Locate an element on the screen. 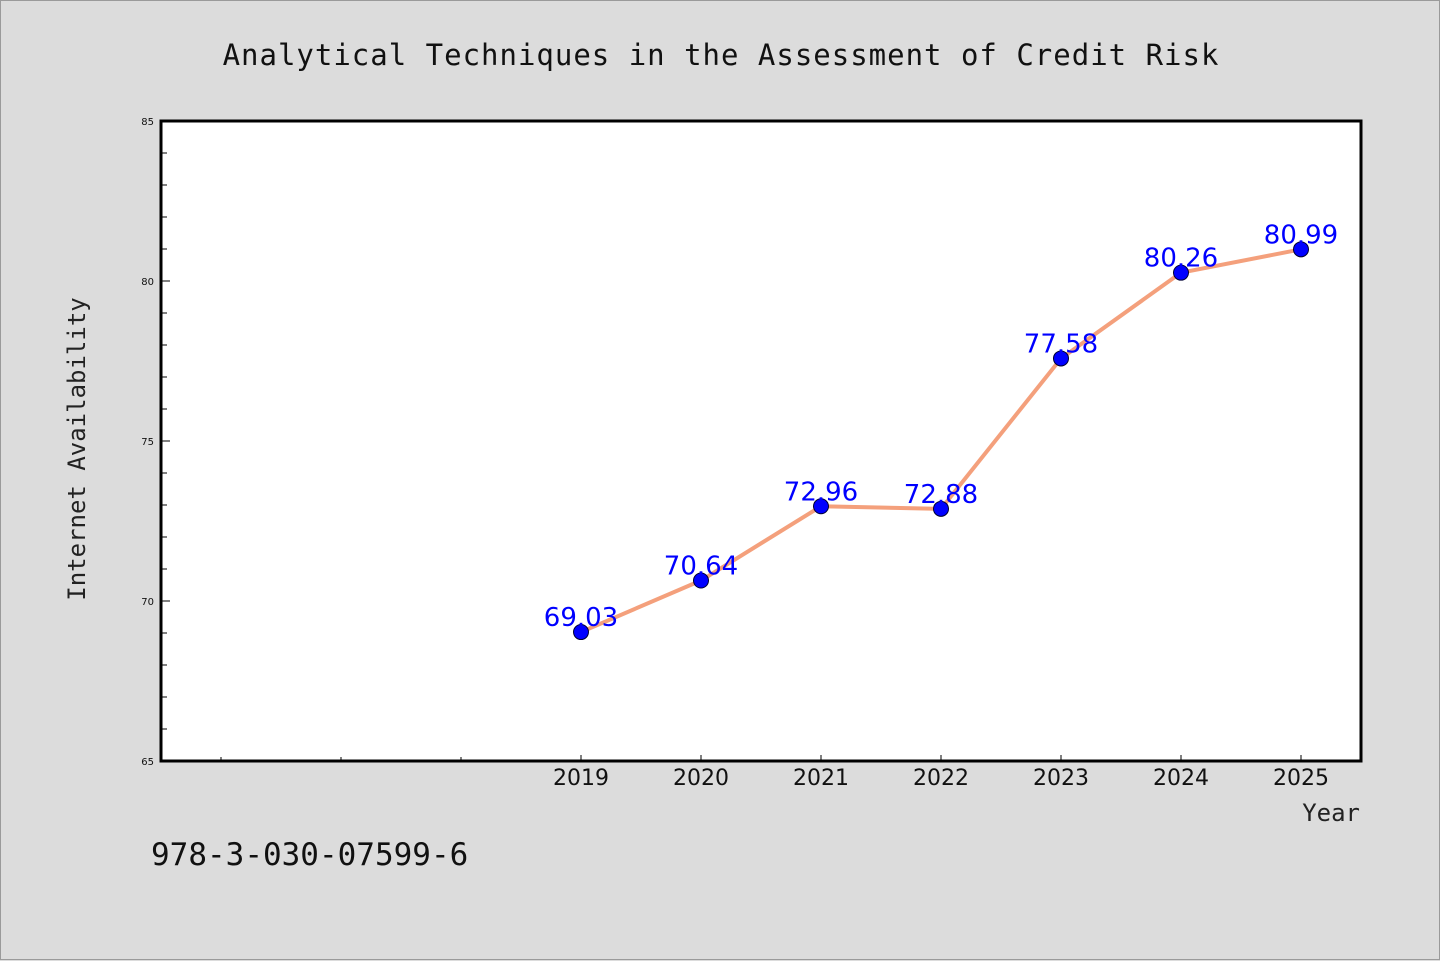 This screenshot has width=1440, height=961. x-tick-label: 2020 is located at coordinates (701, 778).